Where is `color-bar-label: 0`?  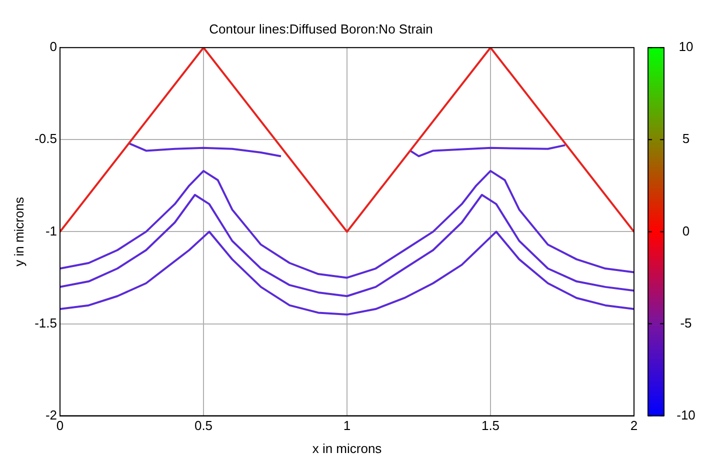
color-bar-label: 0 is located at coordinates (686, 230).